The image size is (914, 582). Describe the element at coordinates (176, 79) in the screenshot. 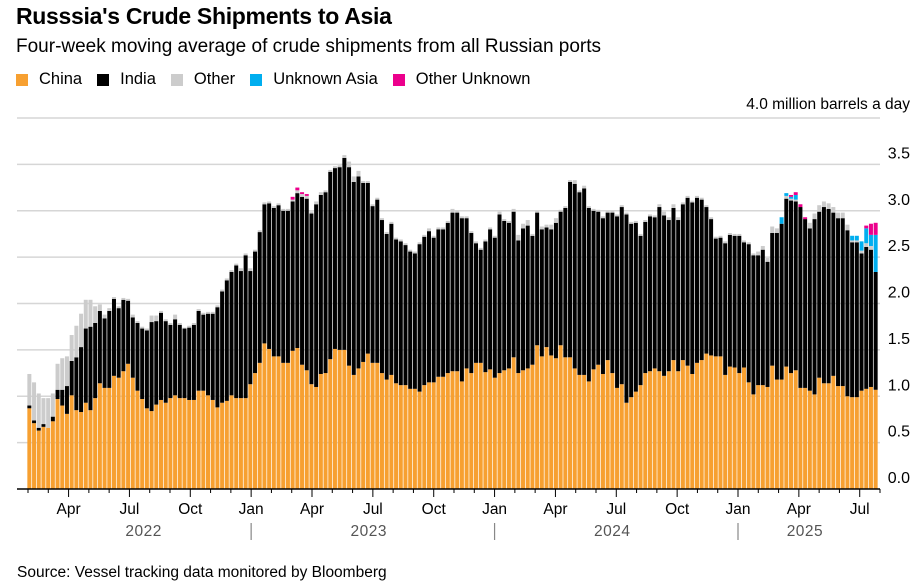

I see `legend-swatch-other` at that location.